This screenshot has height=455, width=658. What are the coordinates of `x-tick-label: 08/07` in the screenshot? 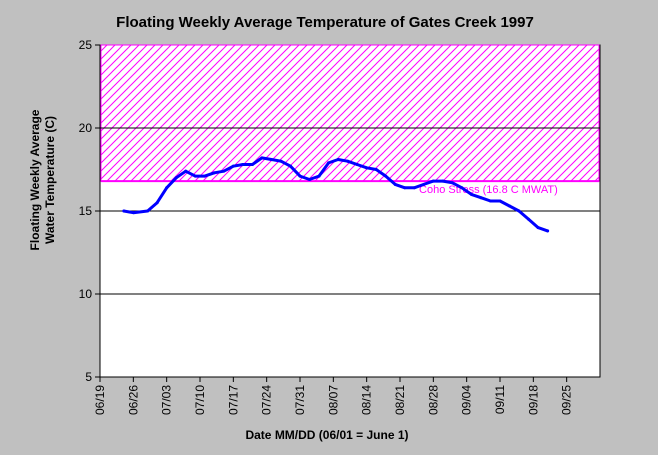 It's located at (333, 400).